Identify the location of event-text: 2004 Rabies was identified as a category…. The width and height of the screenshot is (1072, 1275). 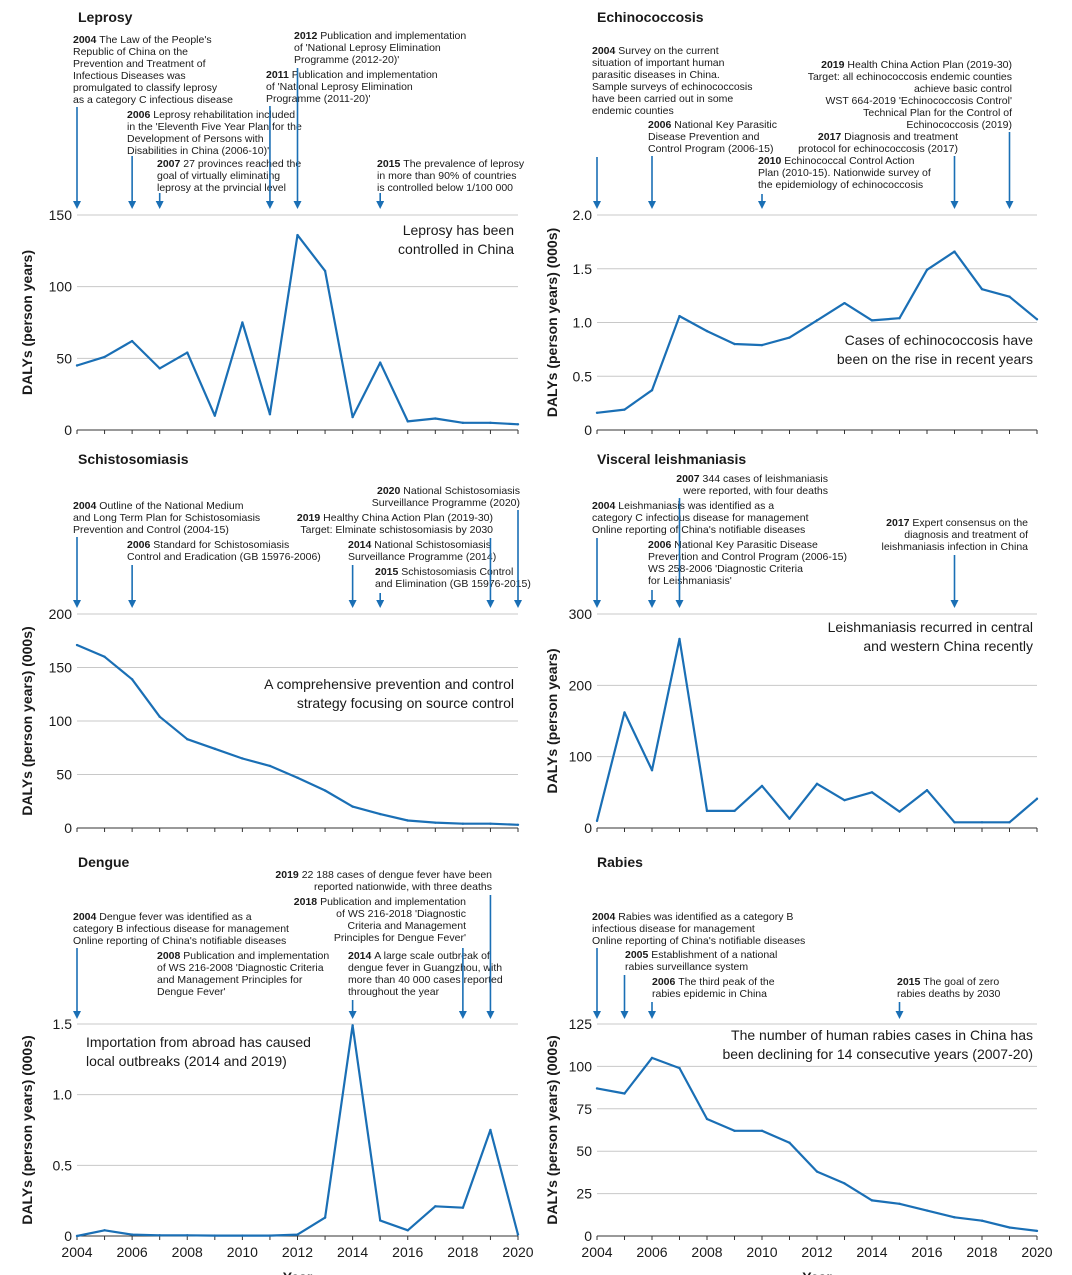
(692, 917).